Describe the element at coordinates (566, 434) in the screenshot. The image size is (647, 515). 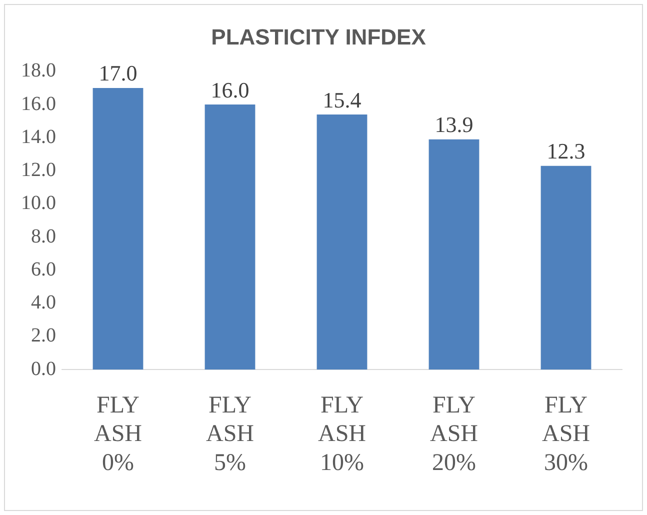
I see `x-tick-label: FLY ASH 30%` at that location.